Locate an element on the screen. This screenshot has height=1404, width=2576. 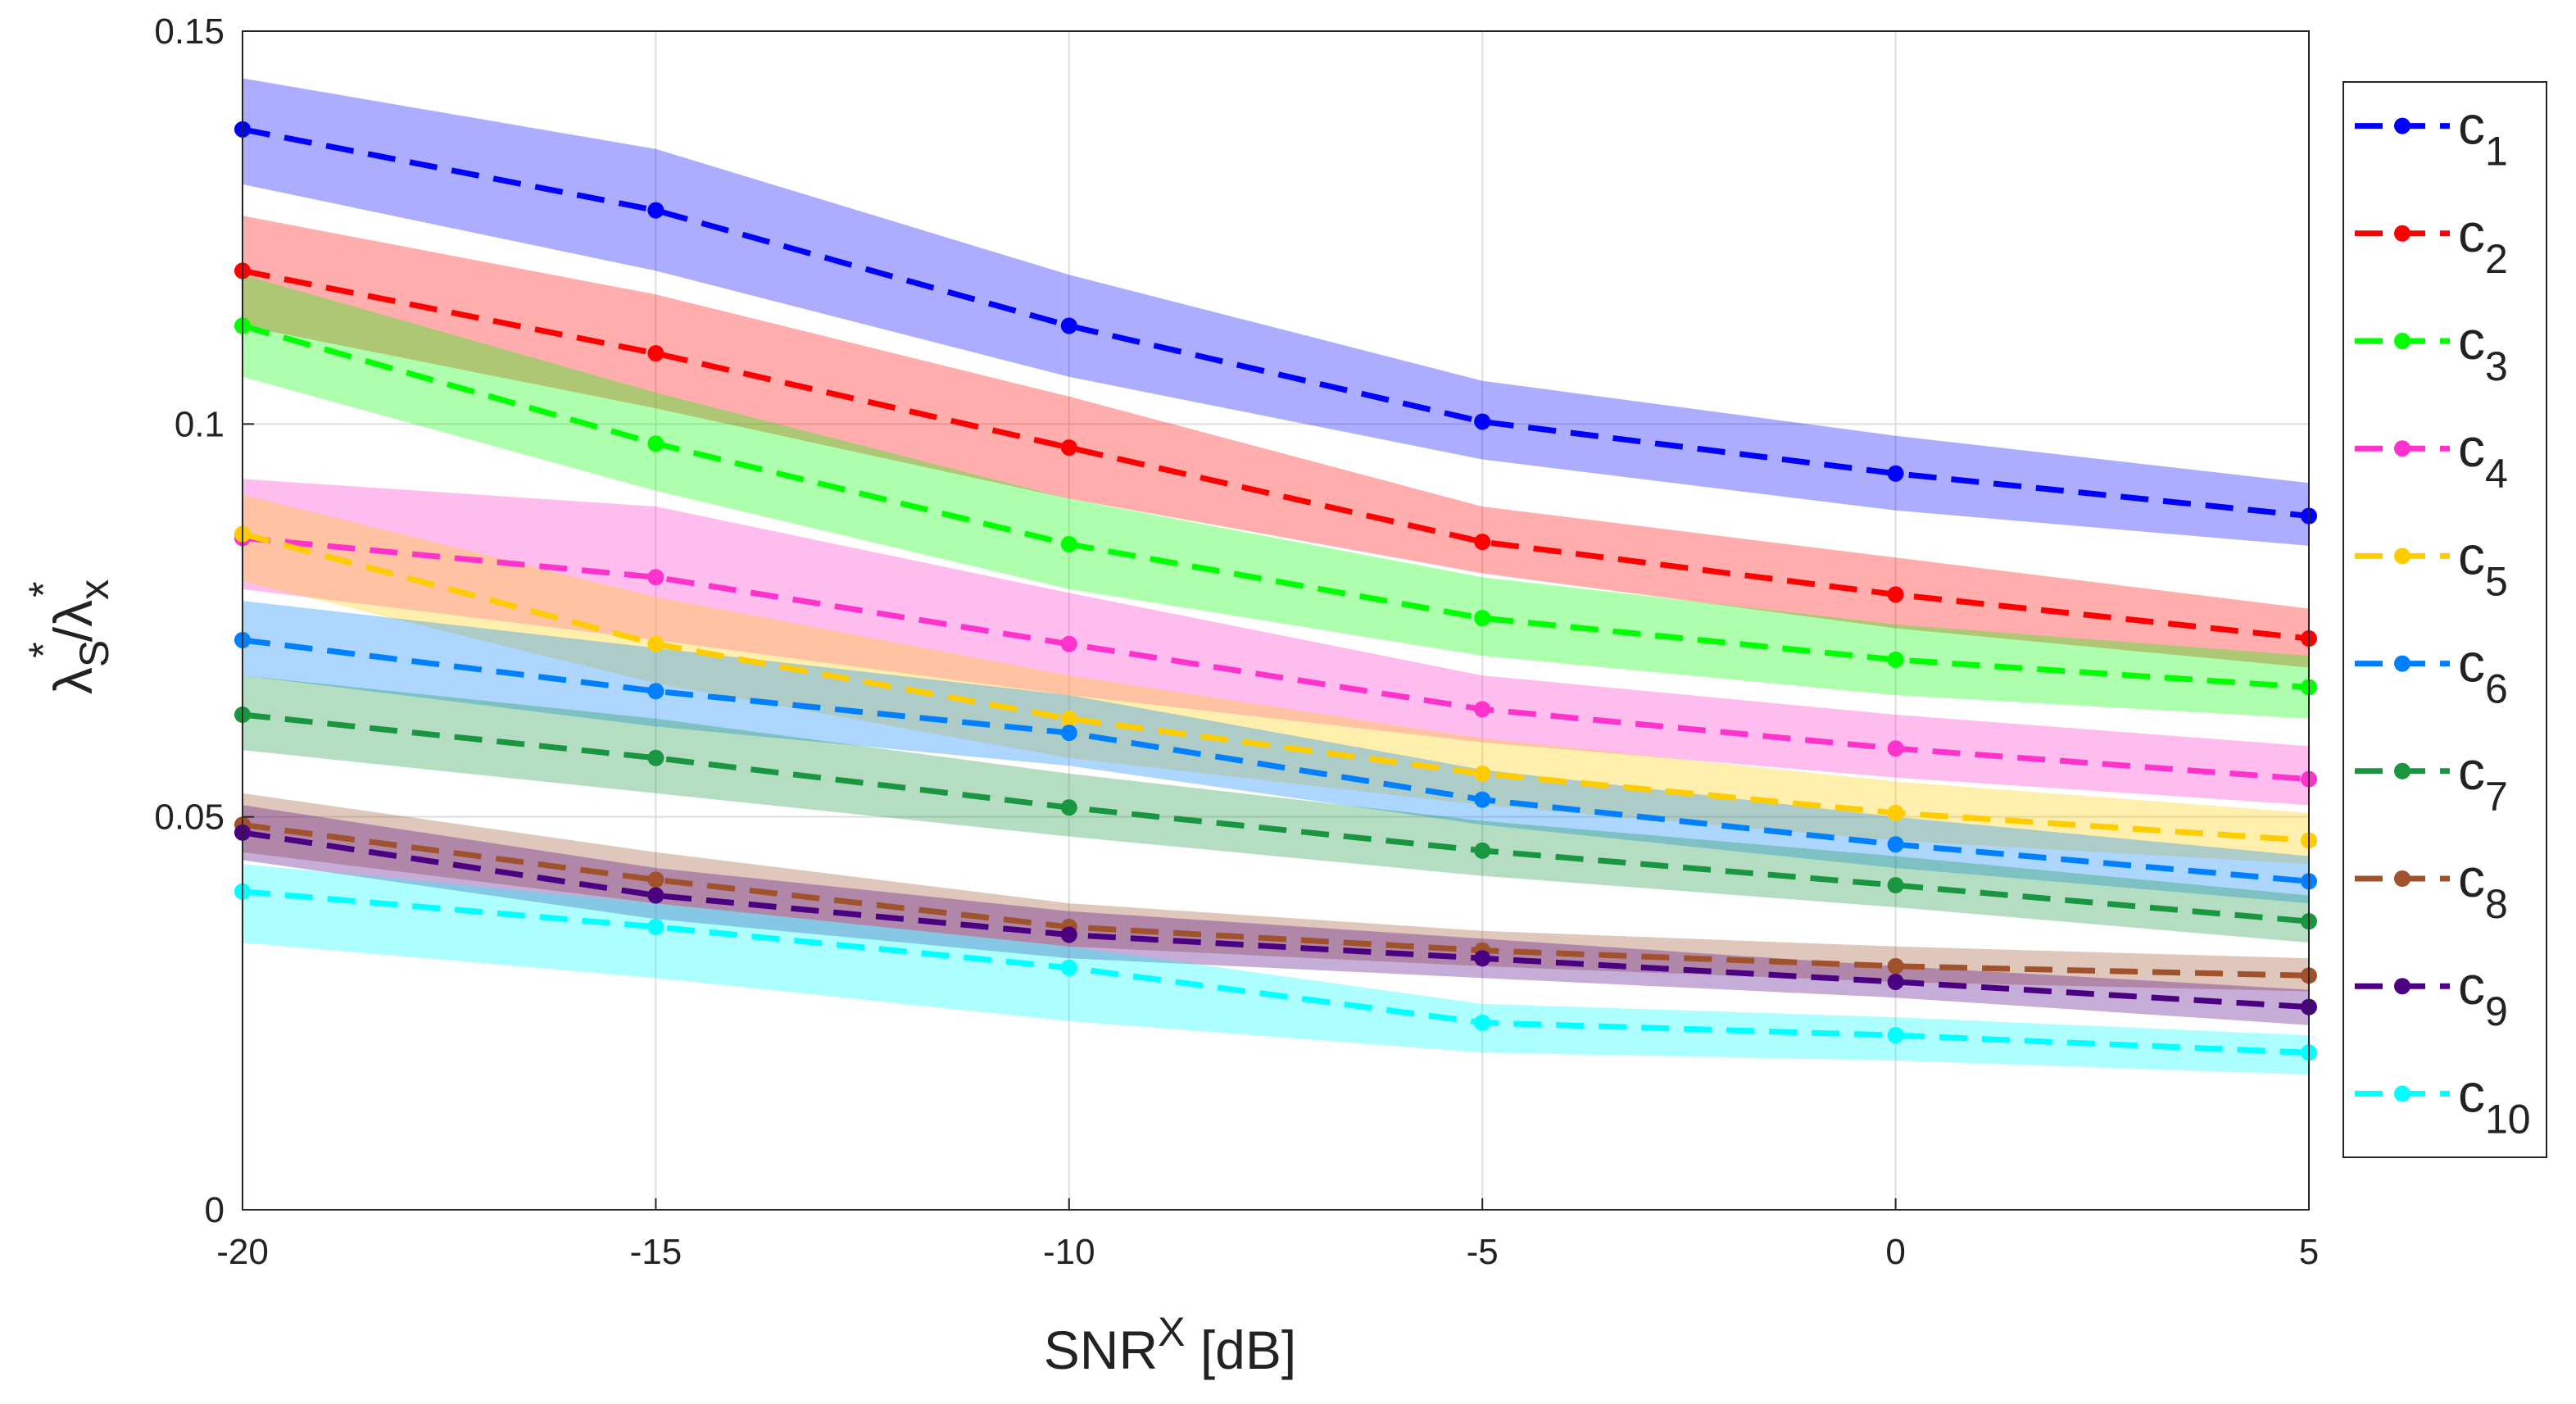
x-ticks: -20 -15 -10 -5 0 5 is located at coordinates (1267, 1235).